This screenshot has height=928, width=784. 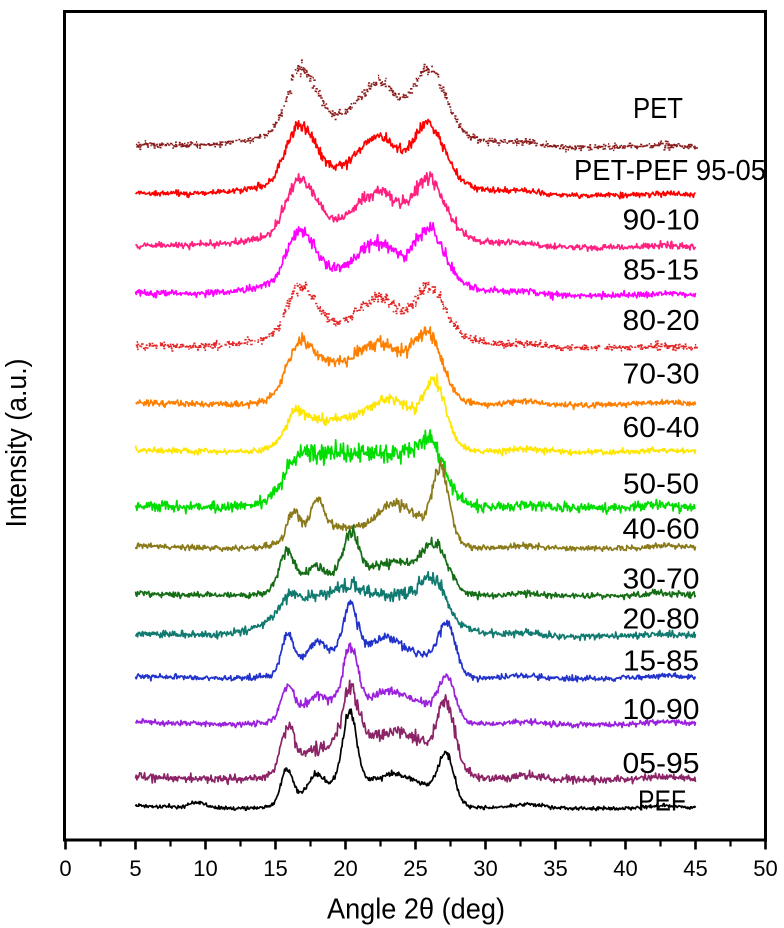 What do you see at coordinates (661, 221) in the screenshot?
I see `svg-text: 90-10` at bounding box center [661, 221].